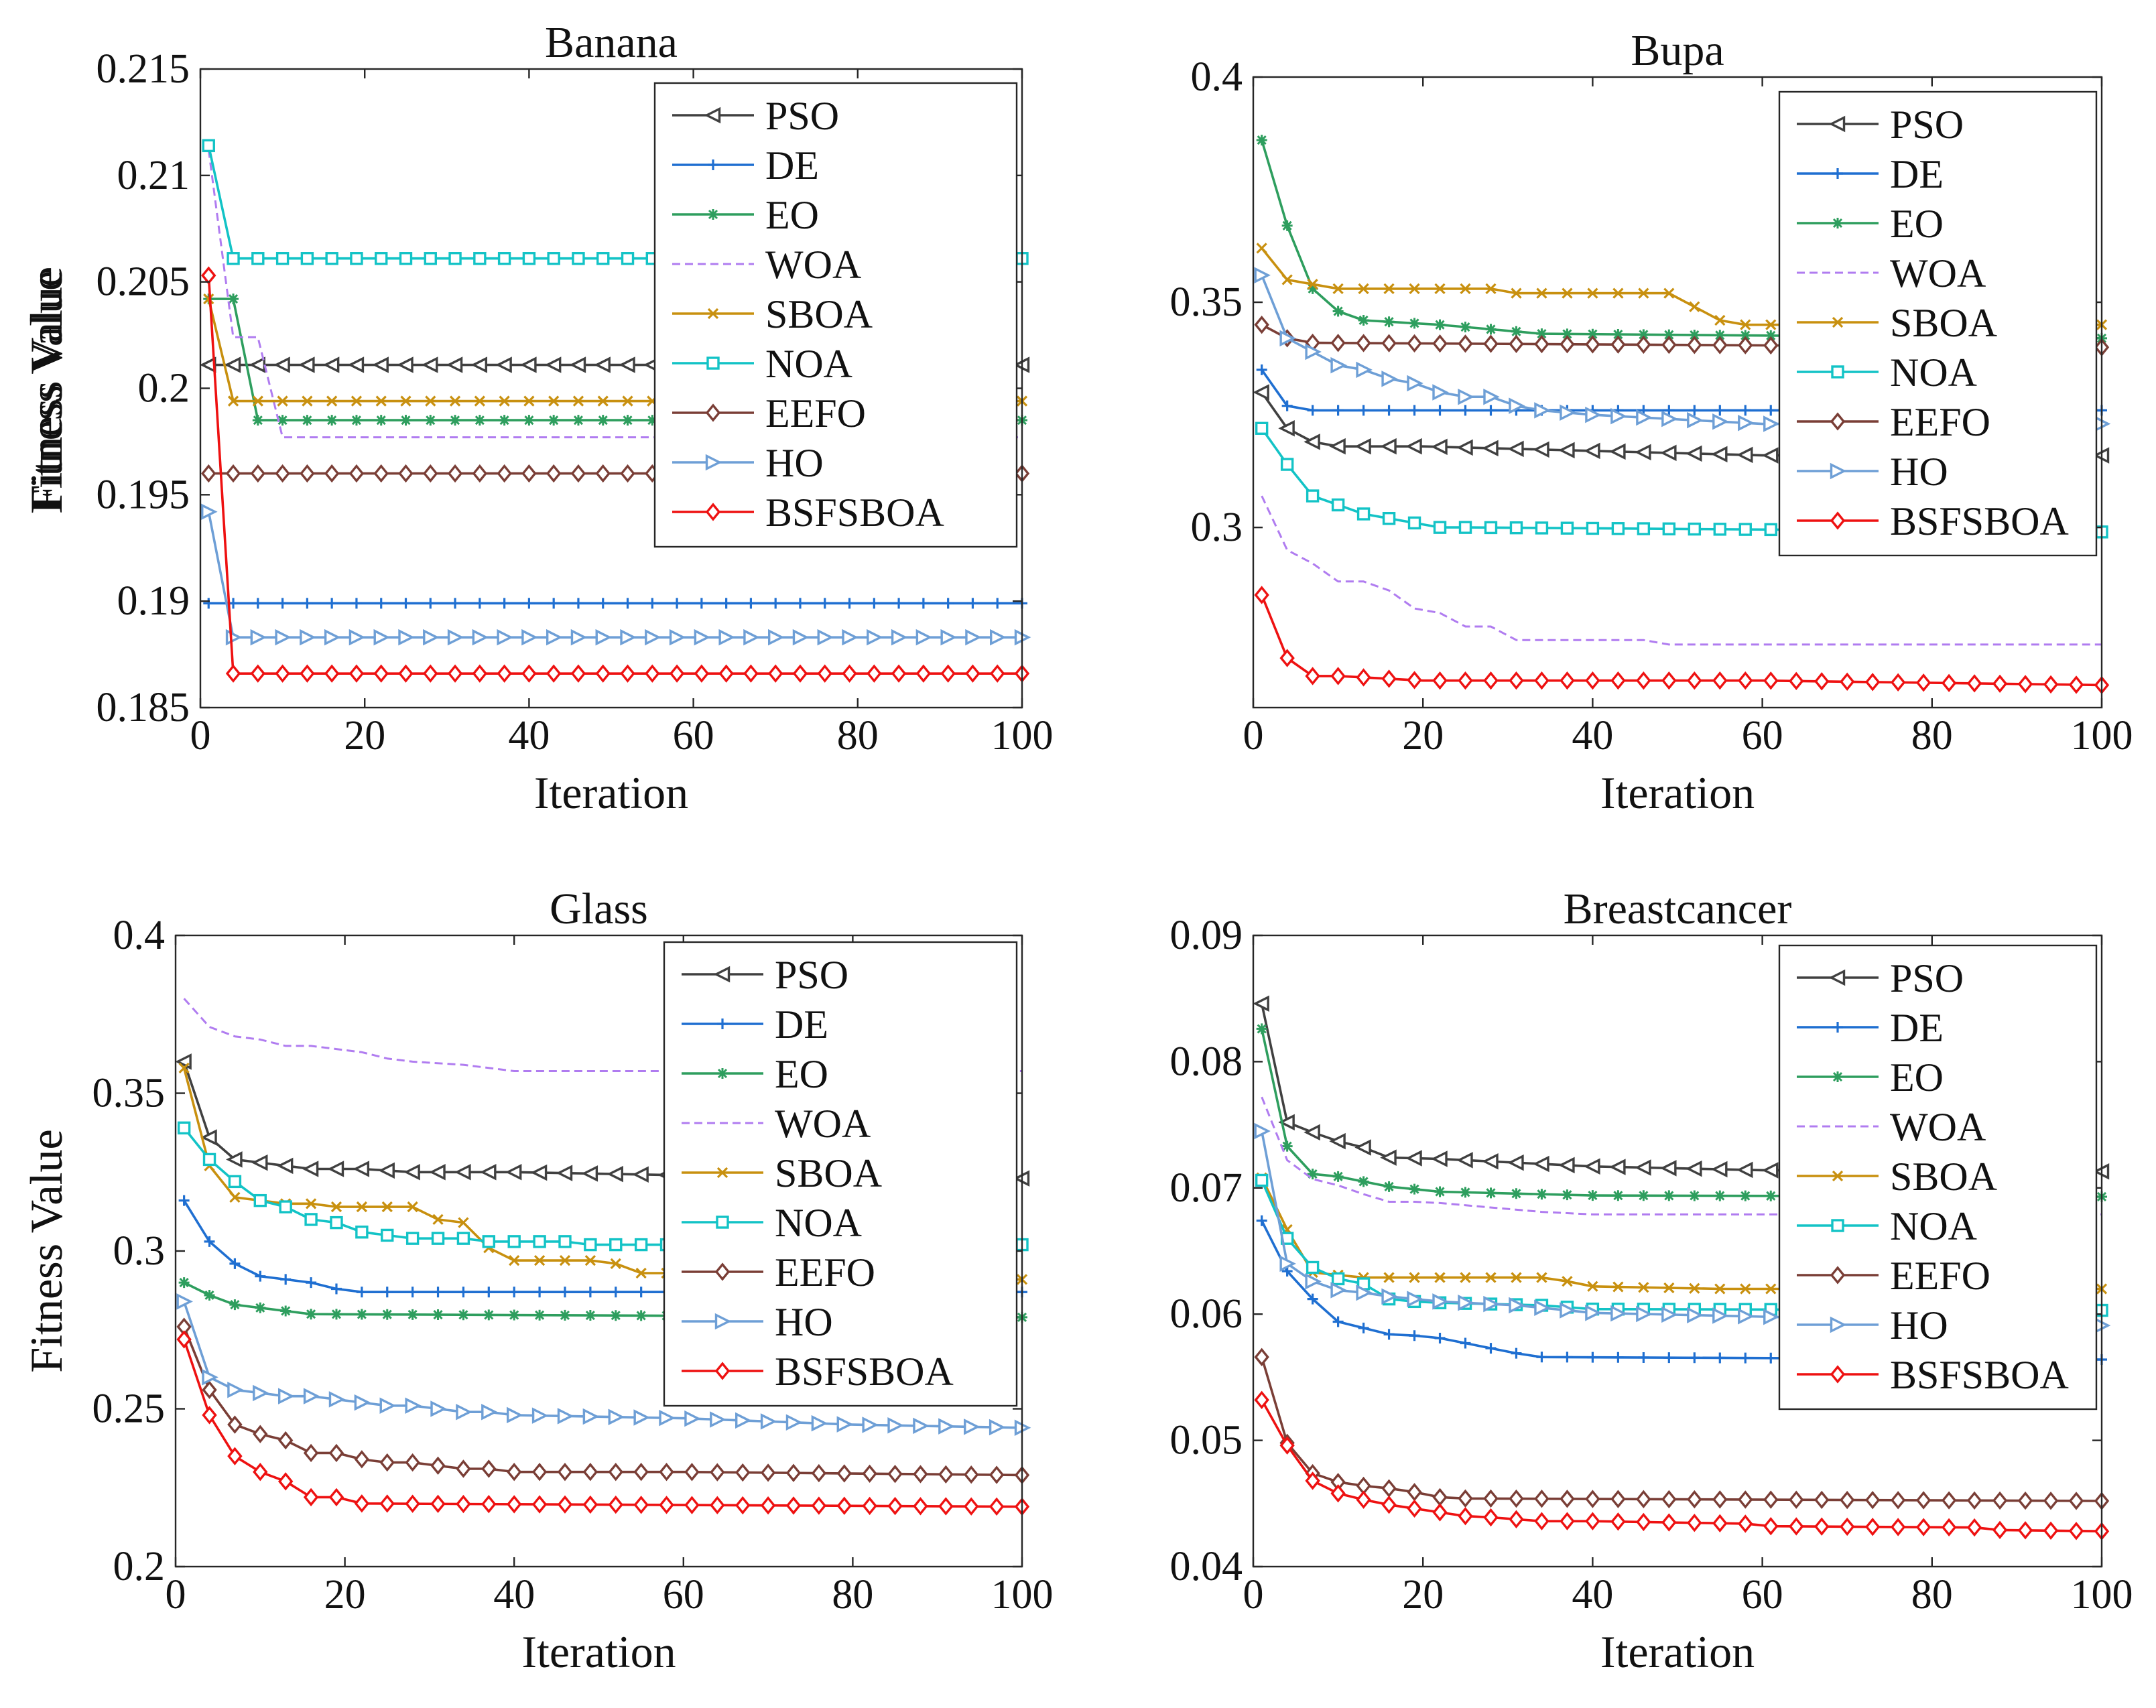  Describe the element at coordinates (1943, 1177) in the screenshot. I see `legend-label-sboa: SBOA` at that location.